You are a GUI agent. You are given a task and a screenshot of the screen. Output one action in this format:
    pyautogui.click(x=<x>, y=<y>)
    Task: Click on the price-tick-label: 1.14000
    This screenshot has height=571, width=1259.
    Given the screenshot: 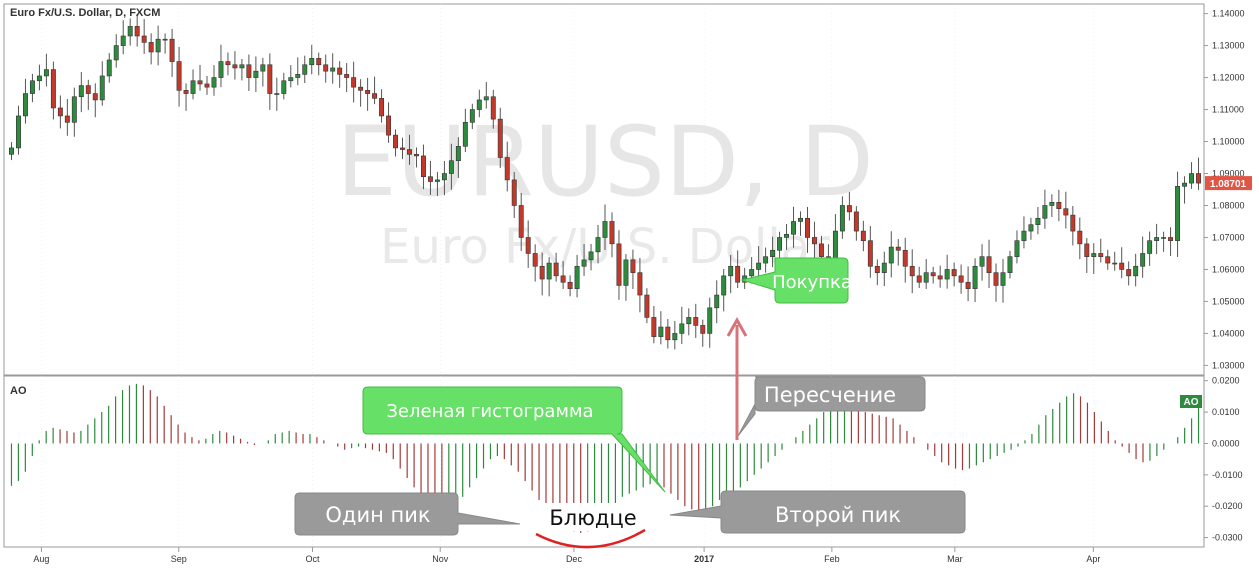 What is the action you would take?
    pyautogui.click(x=1228, y=14)
    